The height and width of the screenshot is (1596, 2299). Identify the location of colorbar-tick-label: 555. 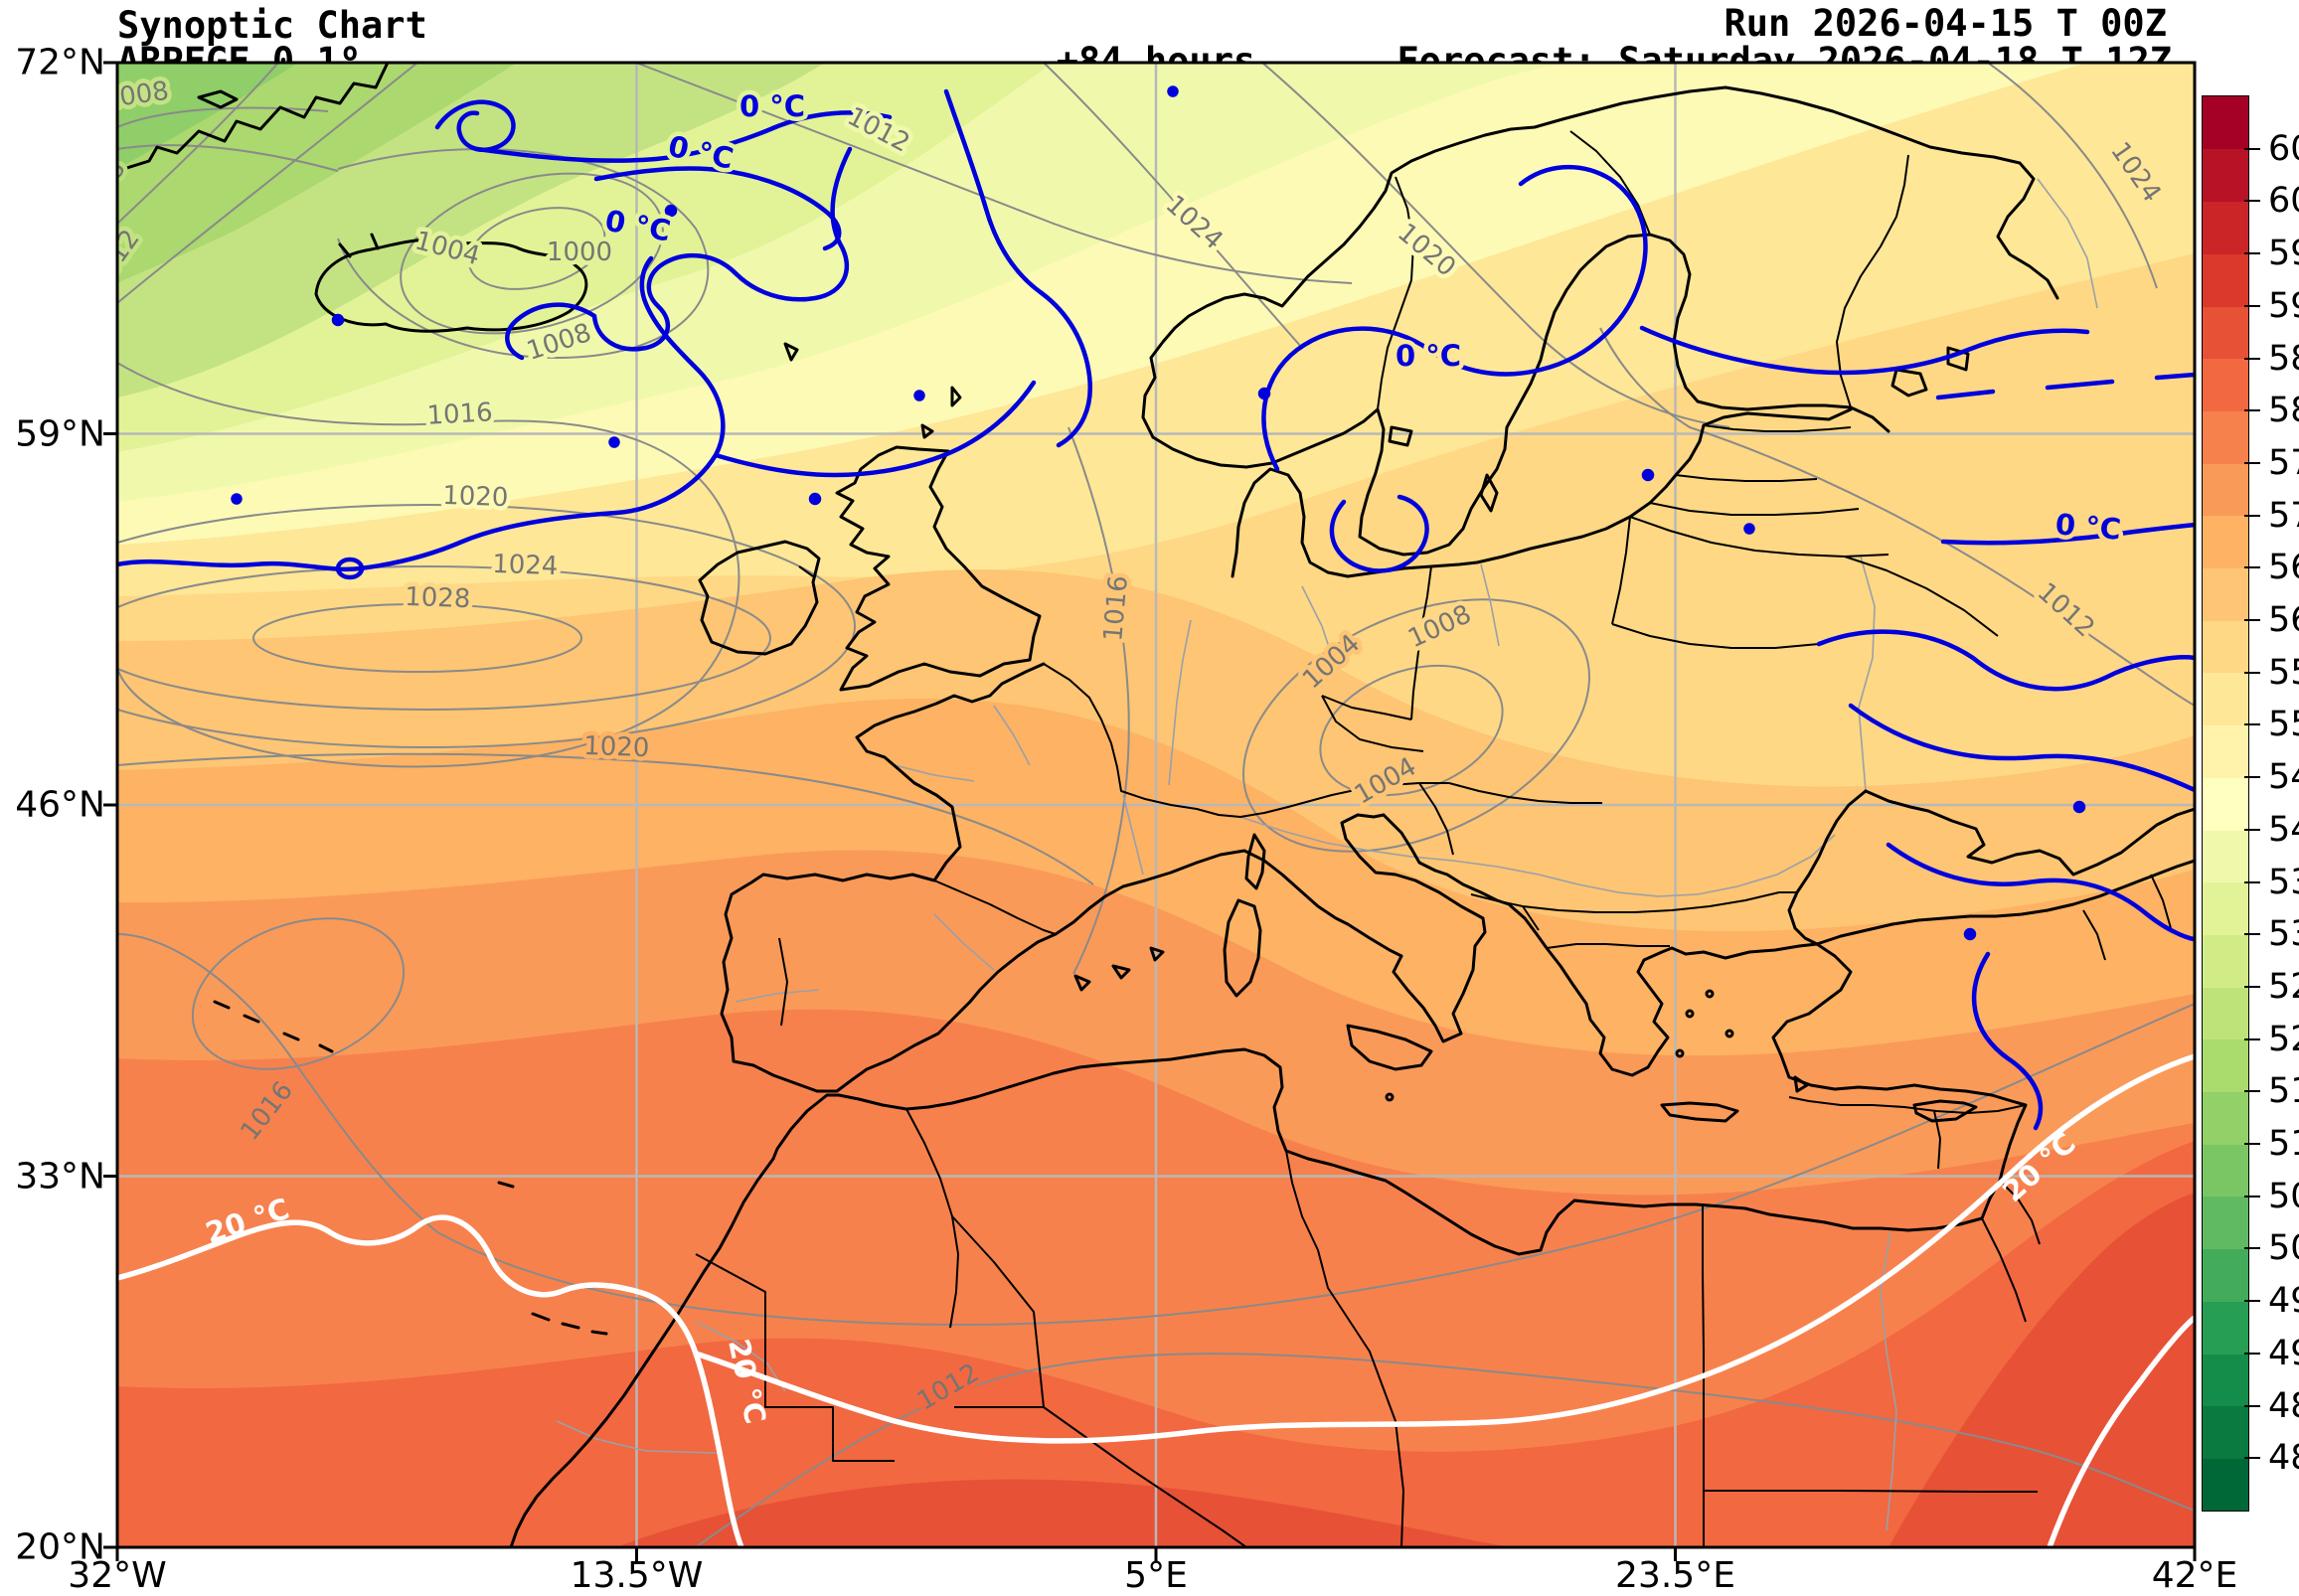
(2283, 672).